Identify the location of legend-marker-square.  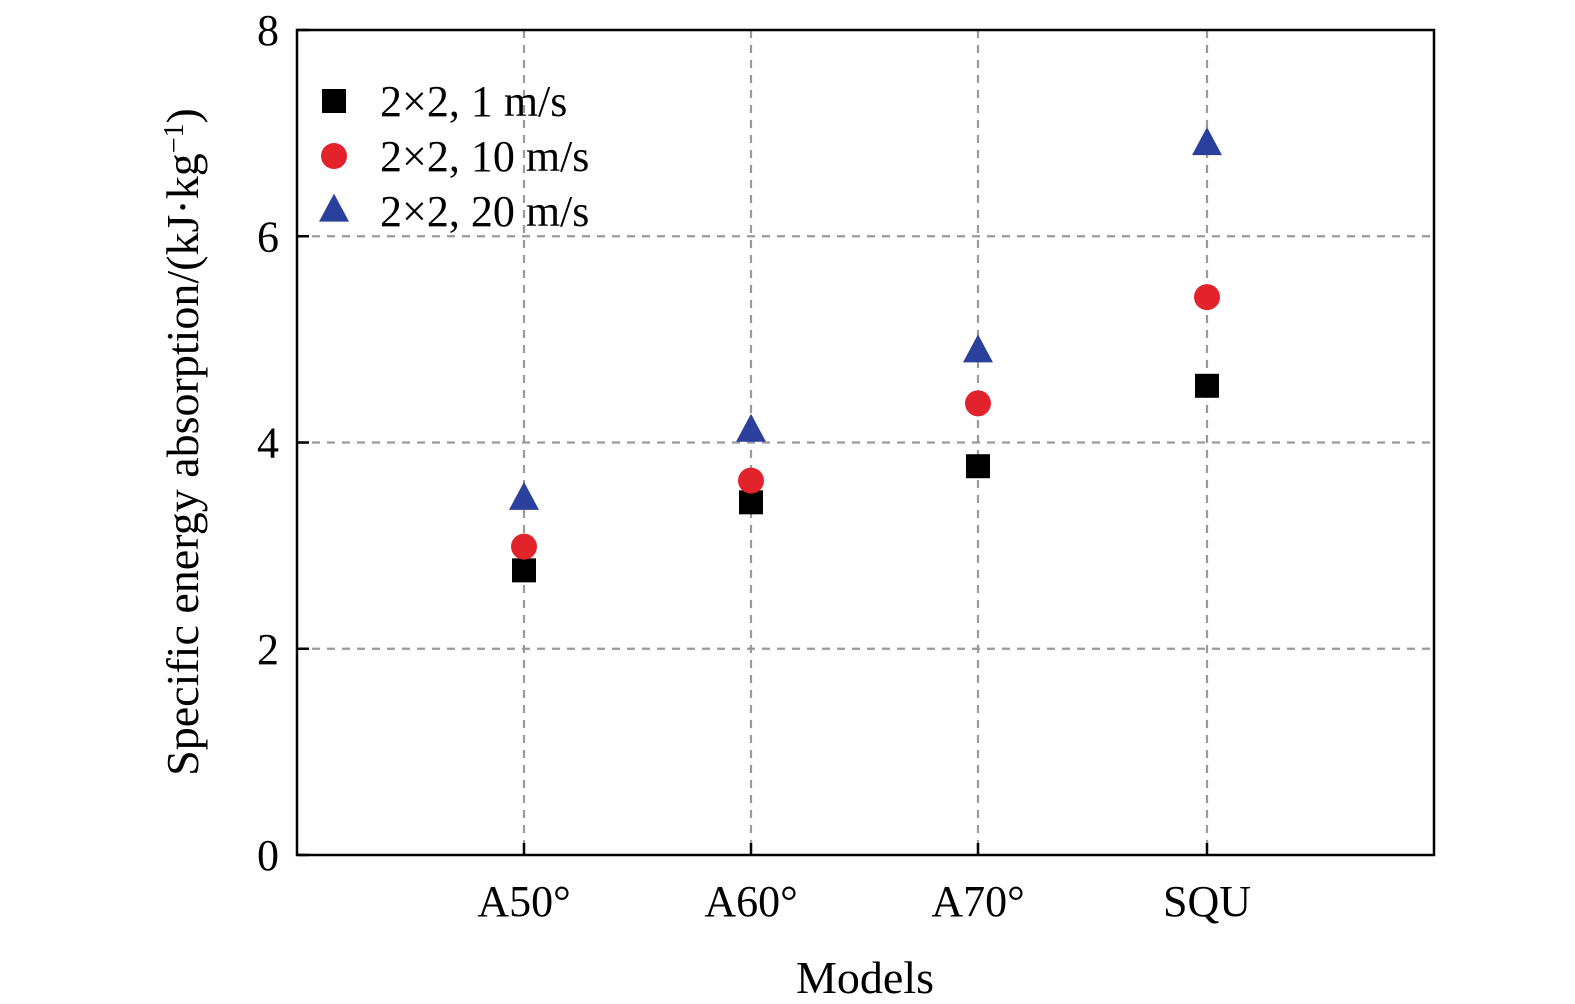
(334, 101).